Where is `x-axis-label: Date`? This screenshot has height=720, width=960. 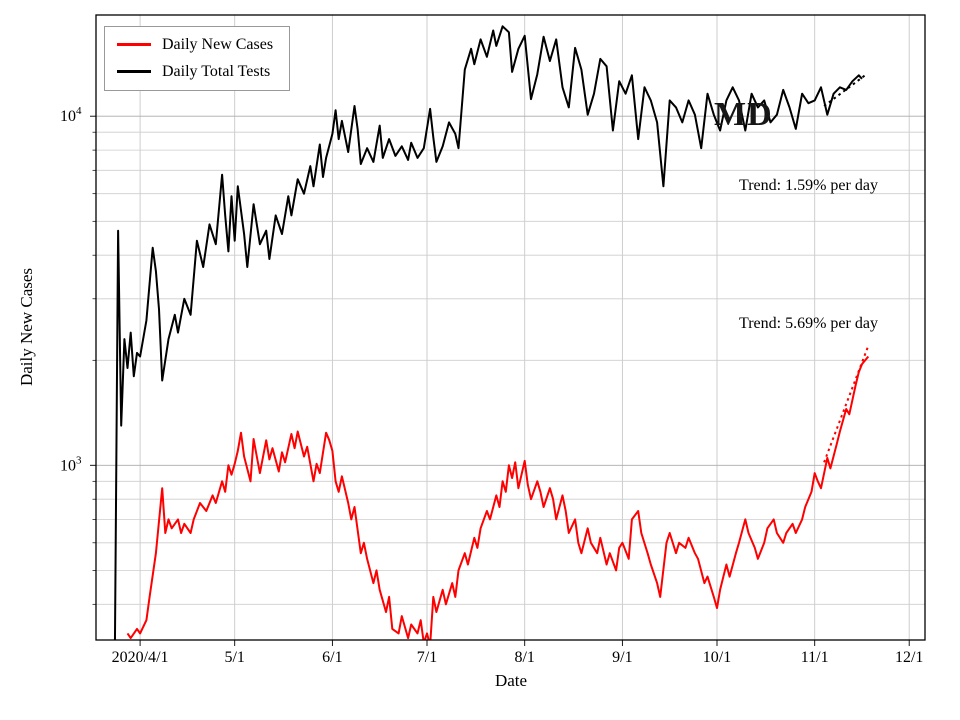
x-axis-label: Date is located at coordinates (511, 680).